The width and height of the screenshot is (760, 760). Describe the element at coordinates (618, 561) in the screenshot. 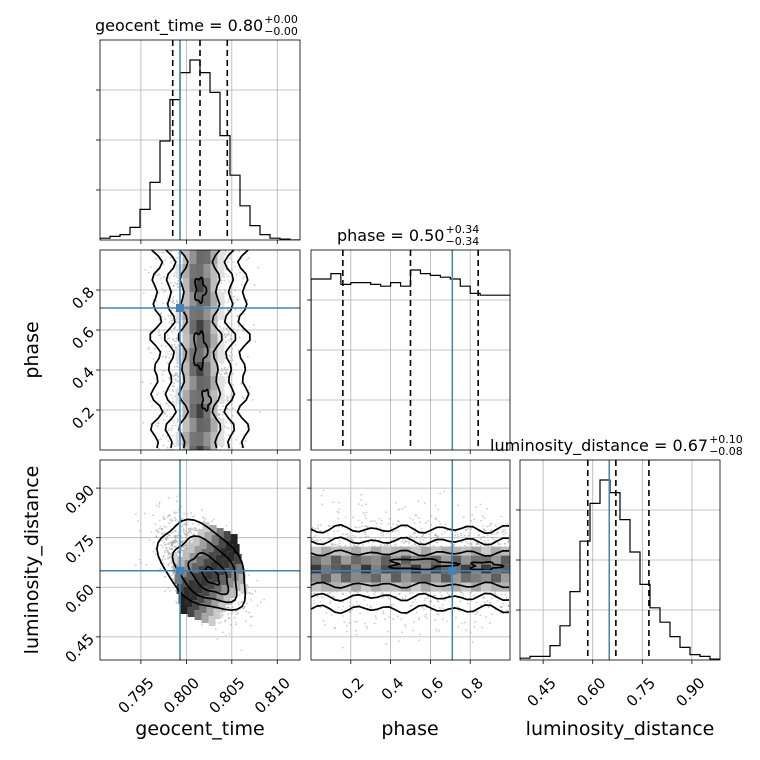

I see `hist-panel-luminosity_distance` at that location.